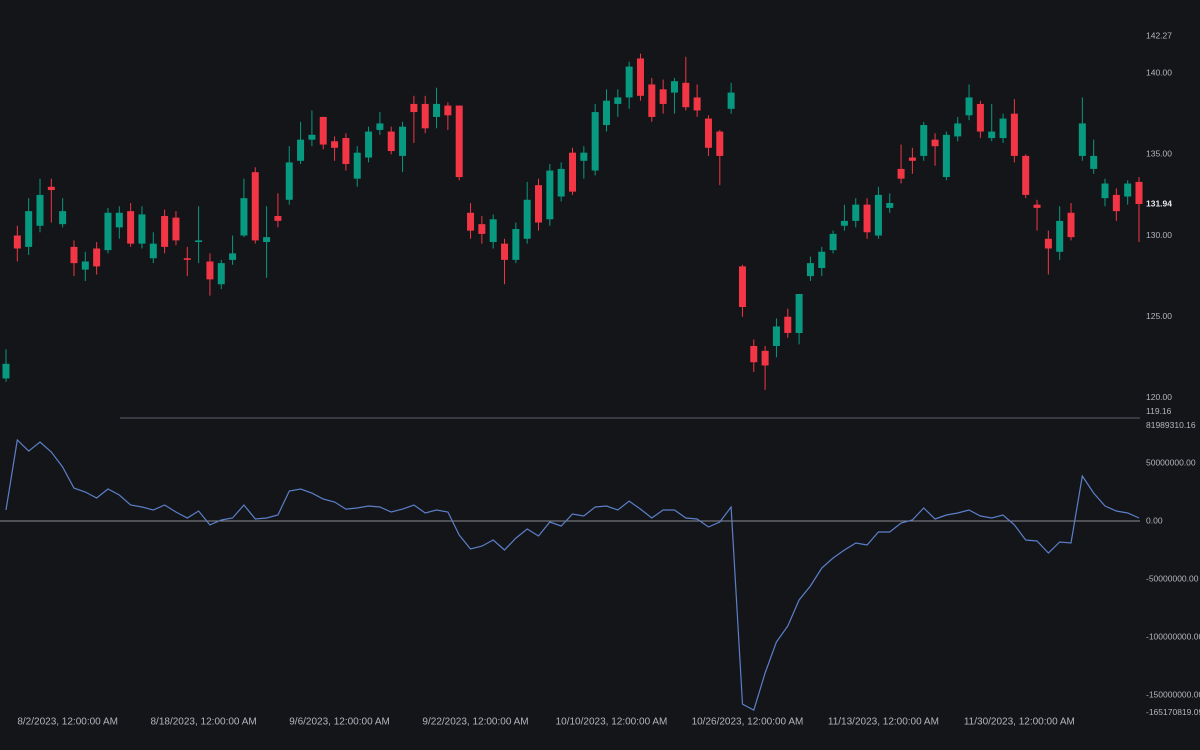 This screenshot has width=1200, height=750. I want to click on y-tick-label: 120.00, so click(1159, 397).